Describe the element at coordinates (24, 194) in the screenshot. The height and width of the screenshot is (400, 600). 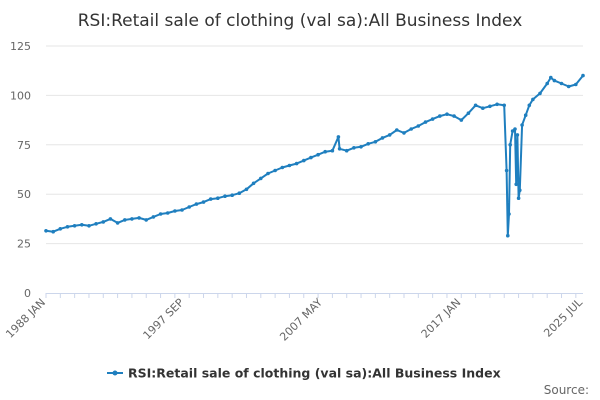
I see `y-tick-label: 50` at that location.